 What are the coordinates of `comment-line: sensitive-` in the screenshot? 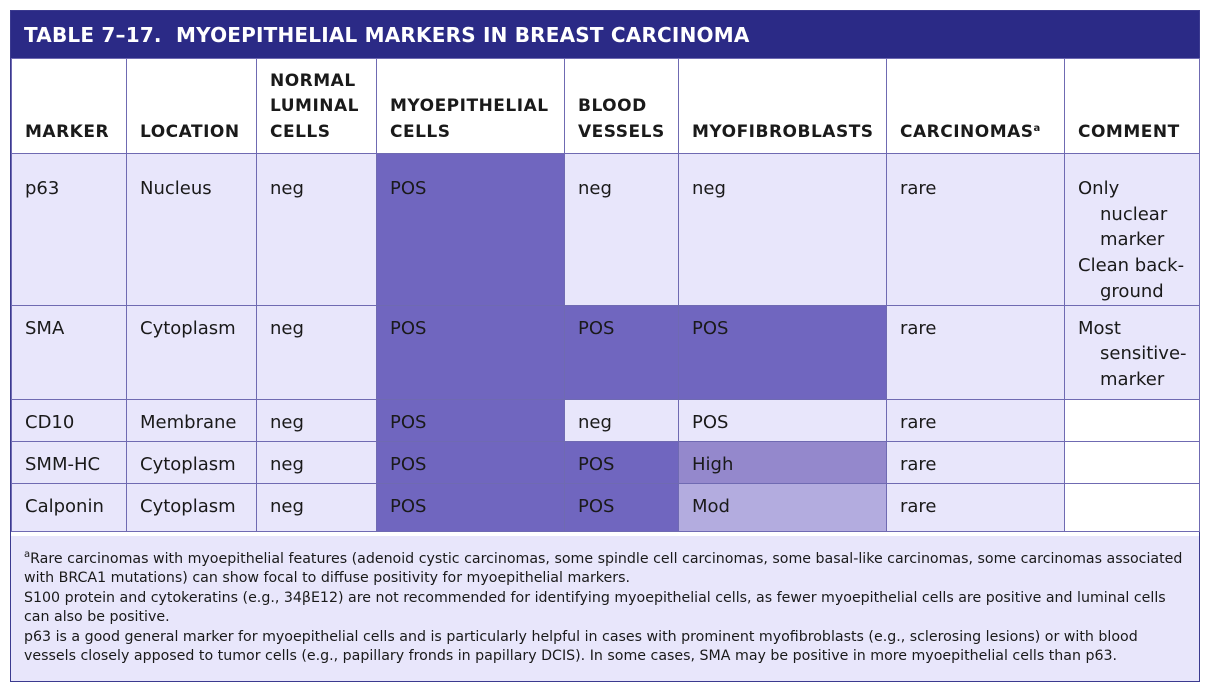 It's located at (1143, 354).